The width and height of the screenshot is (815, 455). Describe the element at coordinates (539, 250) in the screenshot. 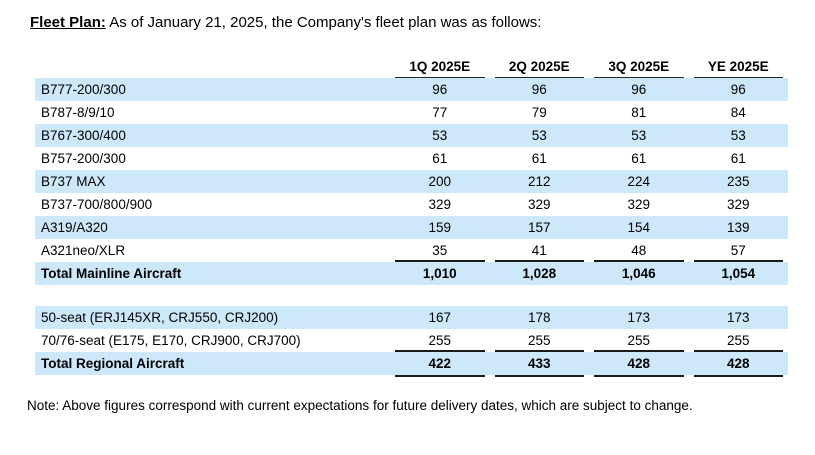

I see `value-cell: 41` at that location.